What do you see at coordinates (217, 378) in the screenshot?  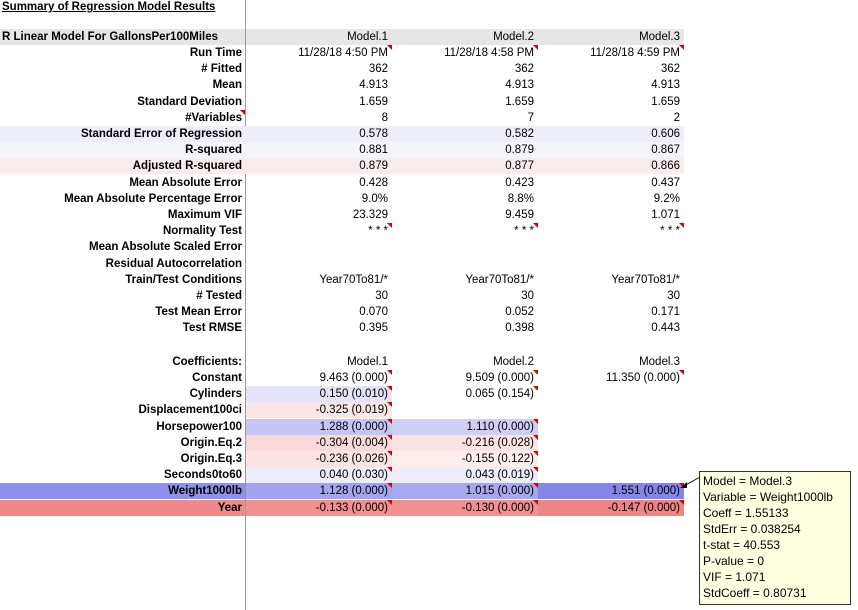 I see `coef-label: Constant` at bounding box center [217, 378].